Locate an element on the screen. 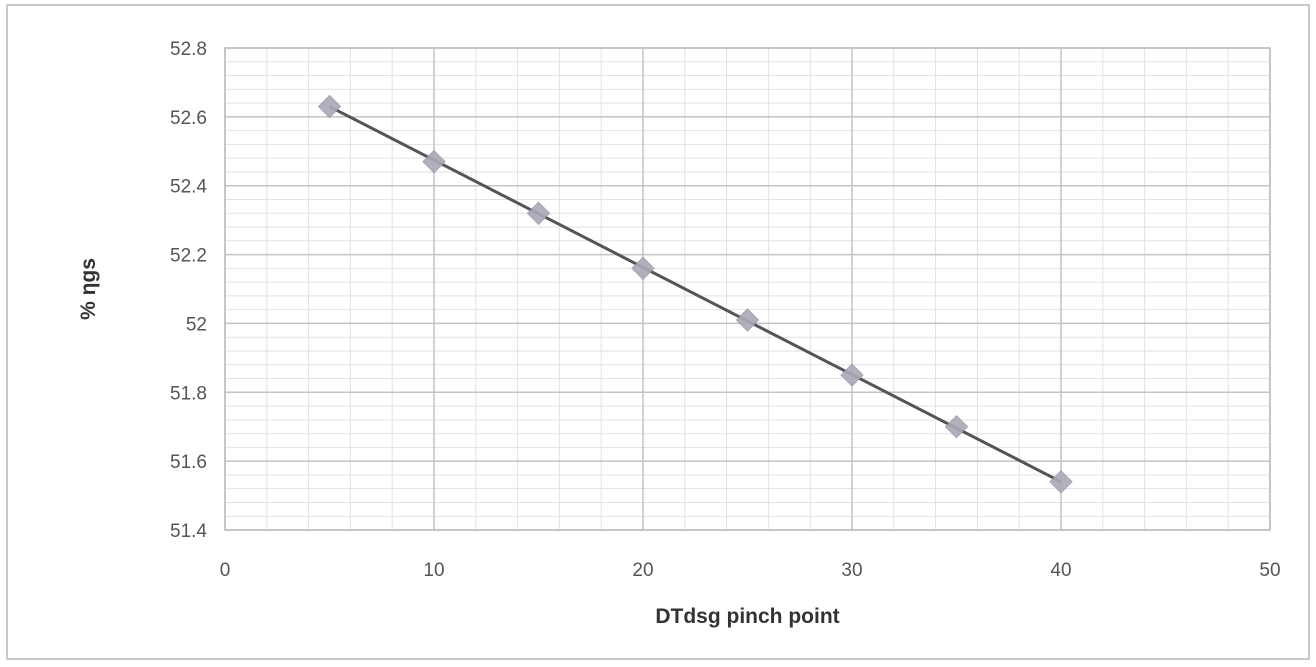 This screenshot has height=667, width=1316. y-tick-label: 52.4 is located at coordinates (188, 187).